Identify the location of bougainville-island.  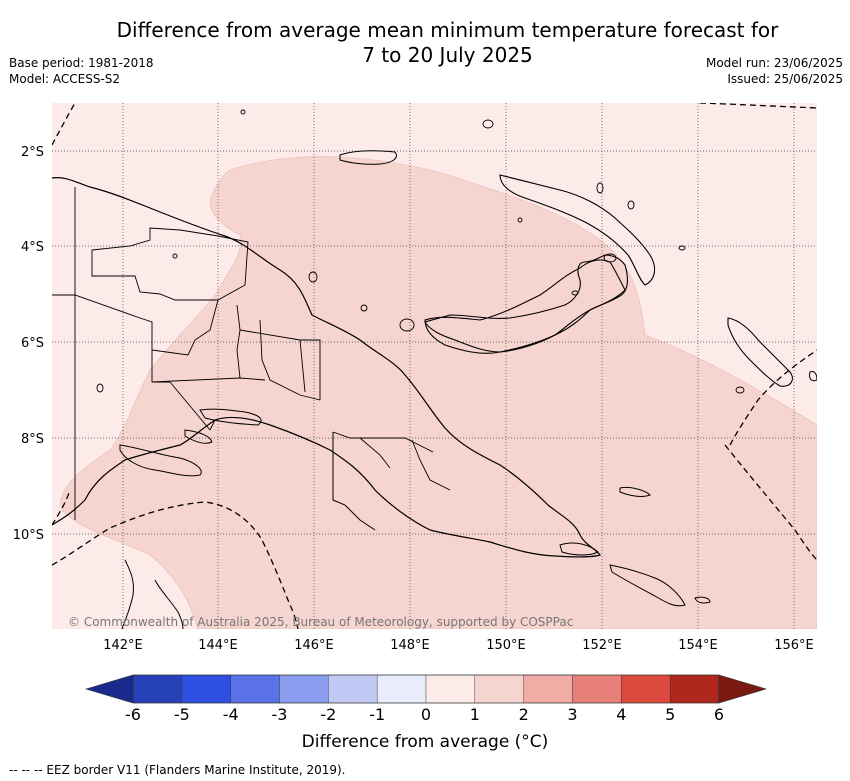
(760, 352).